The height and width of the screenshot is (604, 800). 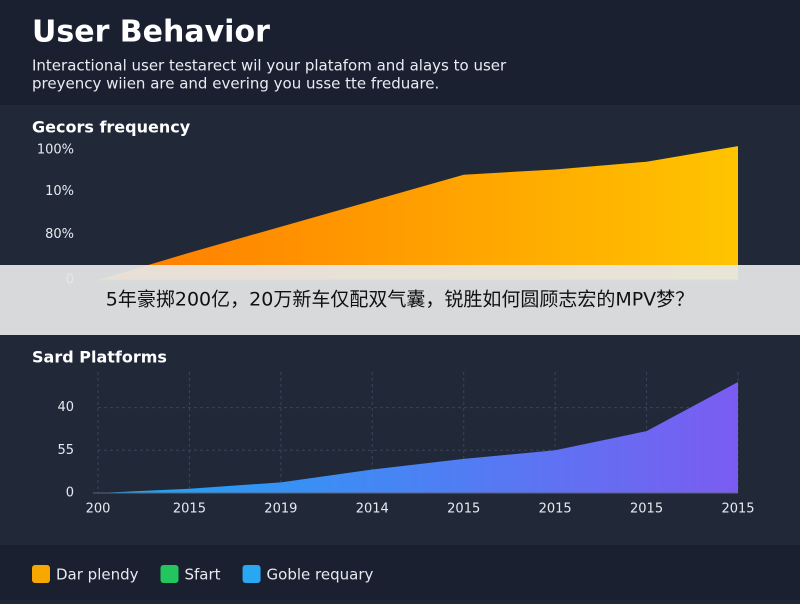 What do you see at coordinates (55, 150) in the screenshot?
I see `y-tick-label: 100%` at bounding box center [55, 150].